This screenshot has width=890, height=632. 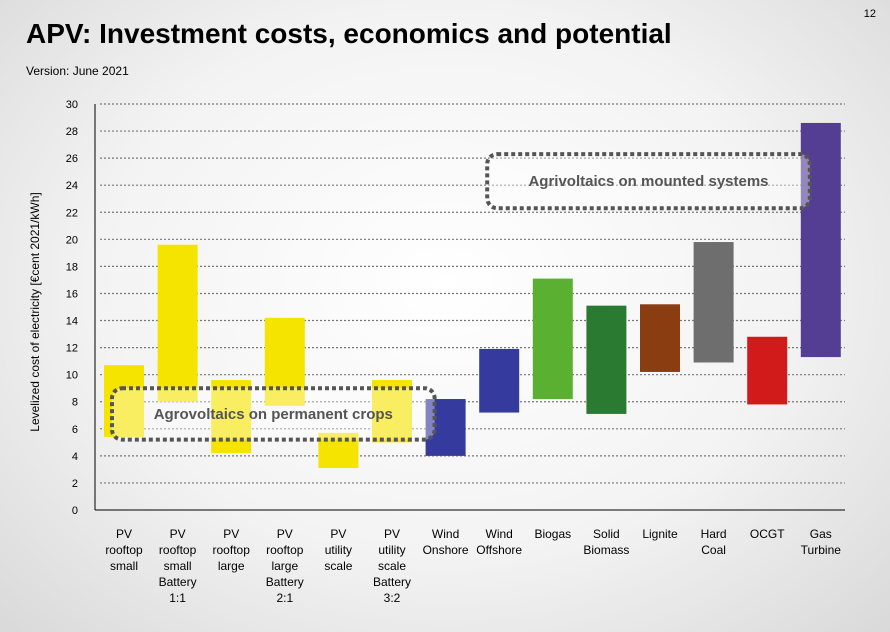 I want to click on x-category-label: PV rooftop small, so click(x=124, y=550).